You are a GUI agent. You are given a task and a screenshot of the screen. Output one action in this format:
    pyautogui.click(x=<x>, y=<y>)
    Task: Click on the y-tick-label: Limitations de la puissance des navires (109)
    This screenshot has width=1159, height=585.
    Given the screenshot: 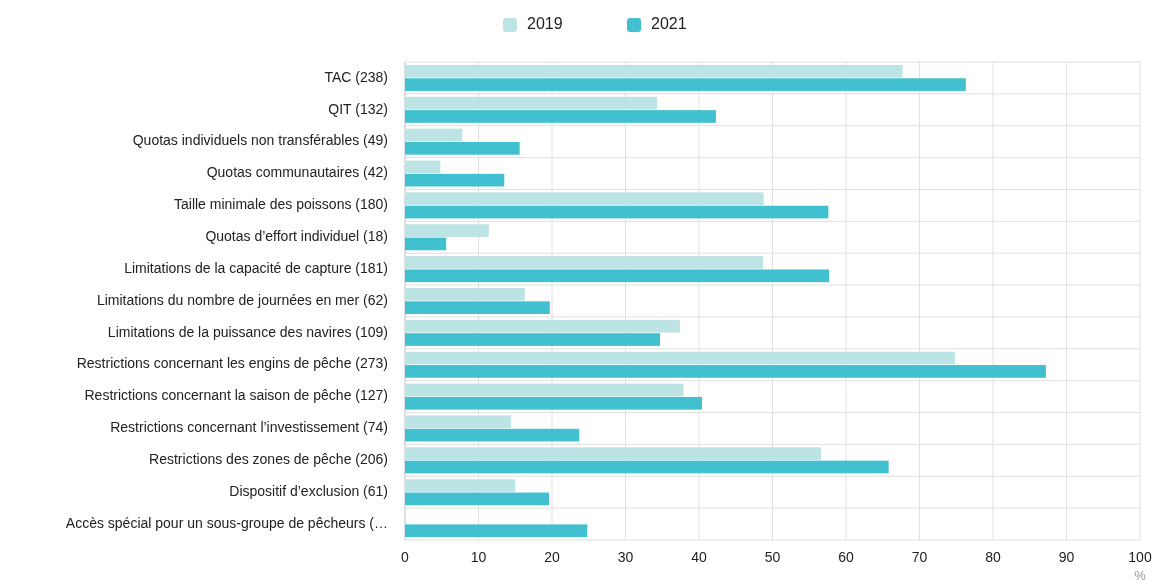 What is the action you would take?
    pyautogui.click(x=247, y=331)
    